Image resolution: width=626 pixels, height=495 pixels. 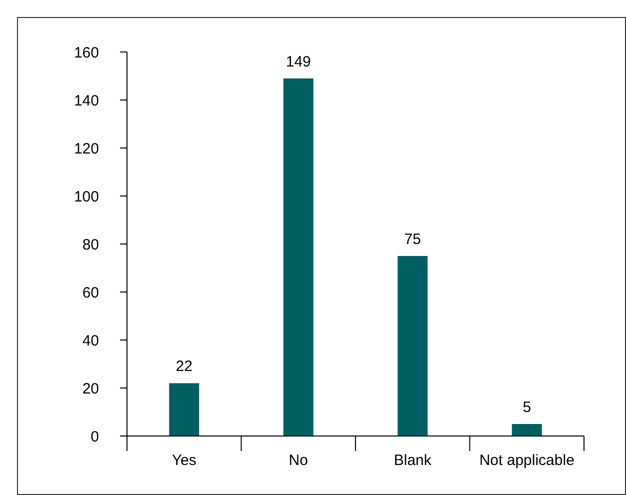 What do you see at coordinates (86, 101) in the screenshot?
I see `y-tick-label: 140` at bounding box center [86, 101].